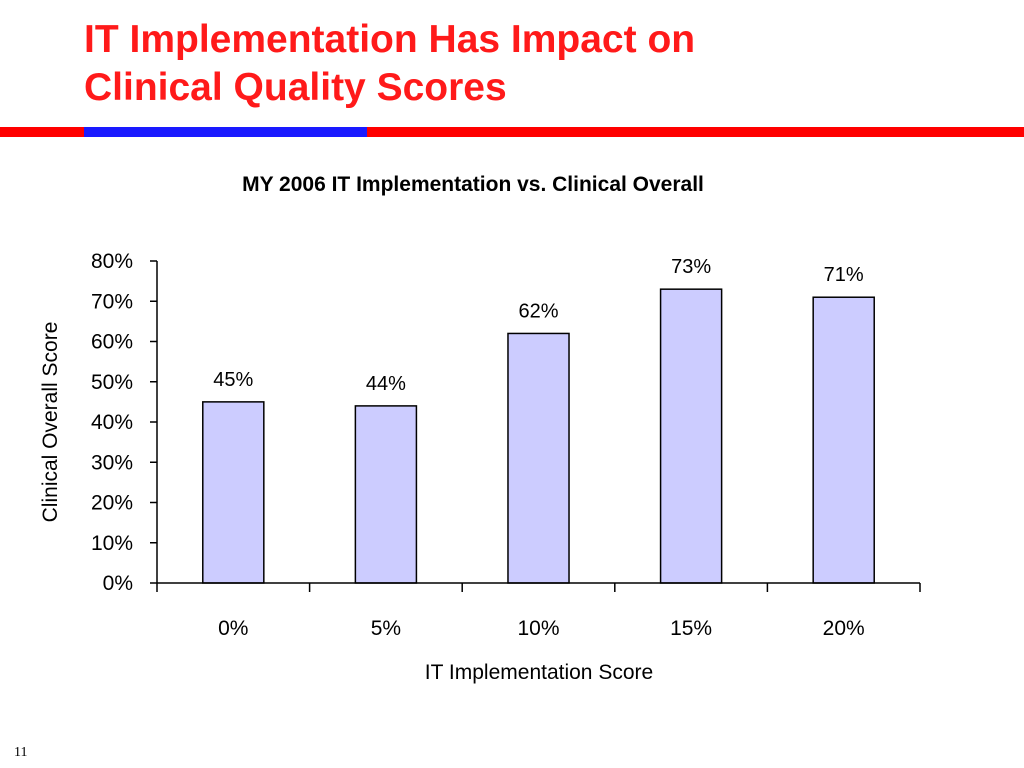 The image size is (1024, 768). What do you see at coordinates (112, 301) in the screenshot?
I see `y-tick-label: 70%` at bounding box center [112, 301].